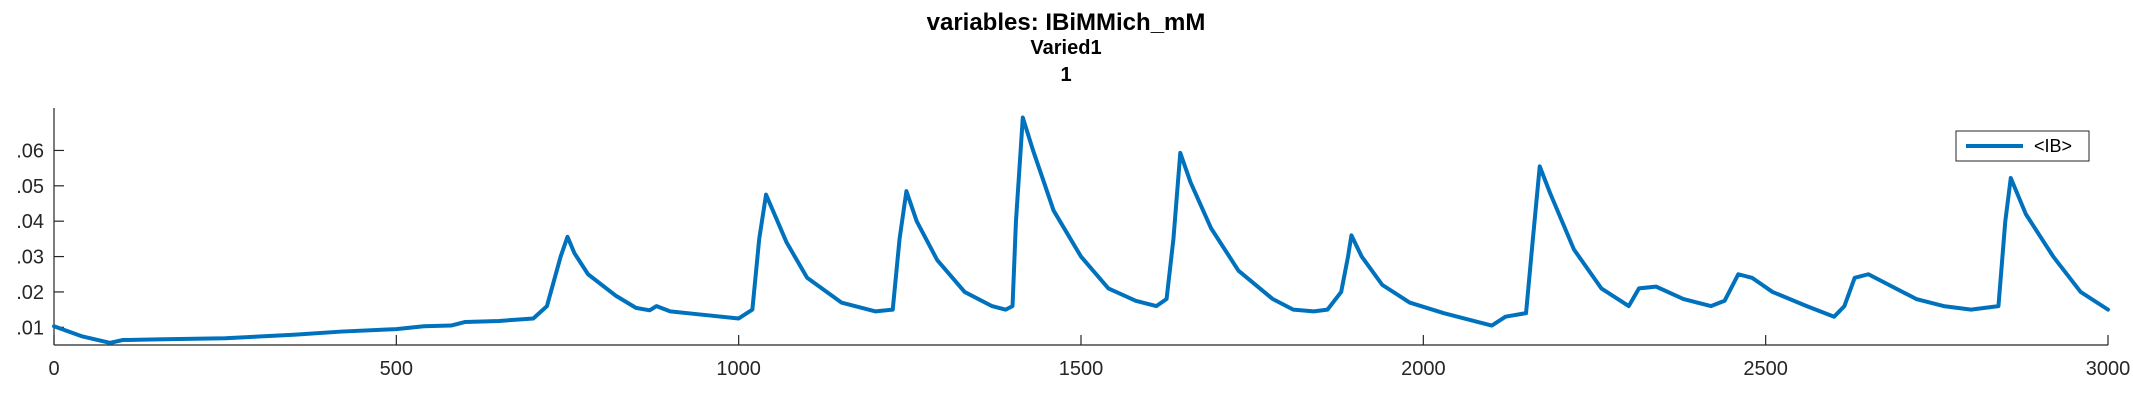 This screenshot has height=400, width=2133. Describe the element at coordinates (738, 369) in the screenshot. I see `x-tick-label: 1000` at that location.